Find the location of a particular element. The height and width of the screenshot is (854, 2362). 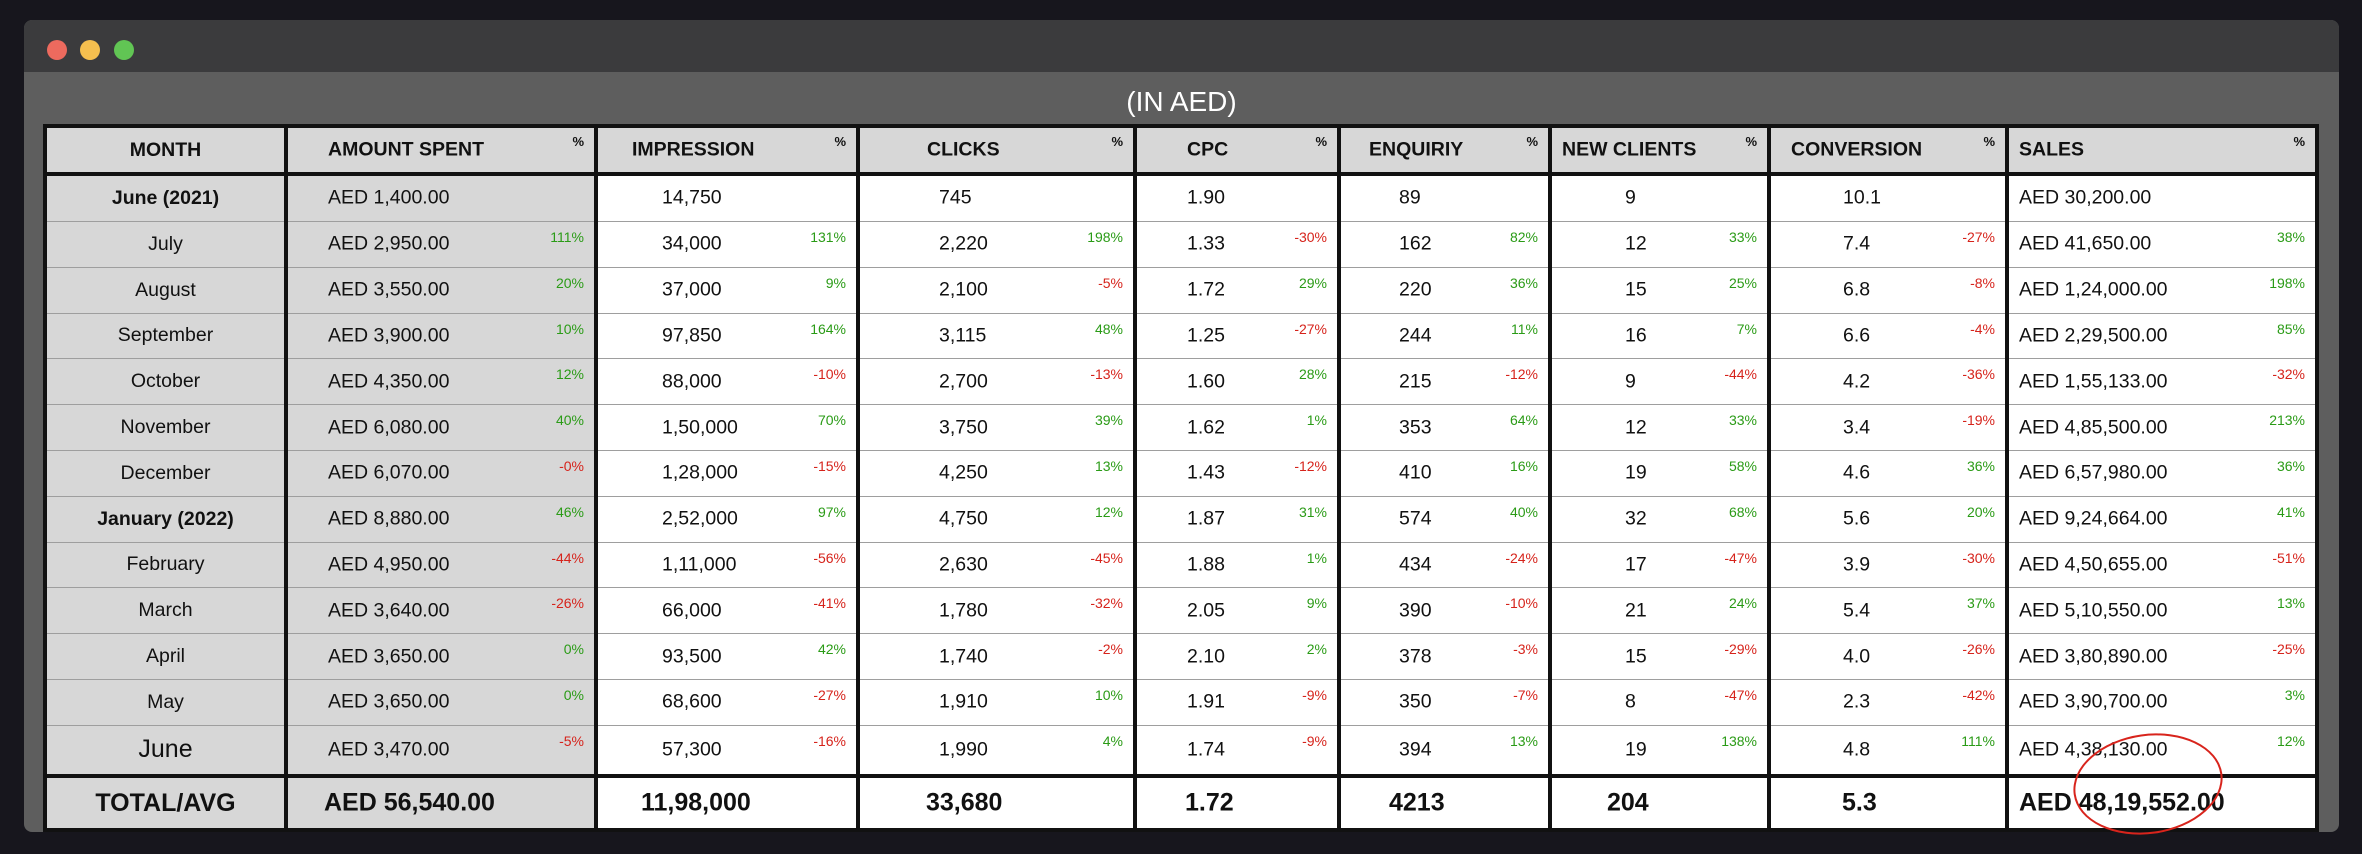

clicks-cell: 745 is located at coordinates (997, 197).